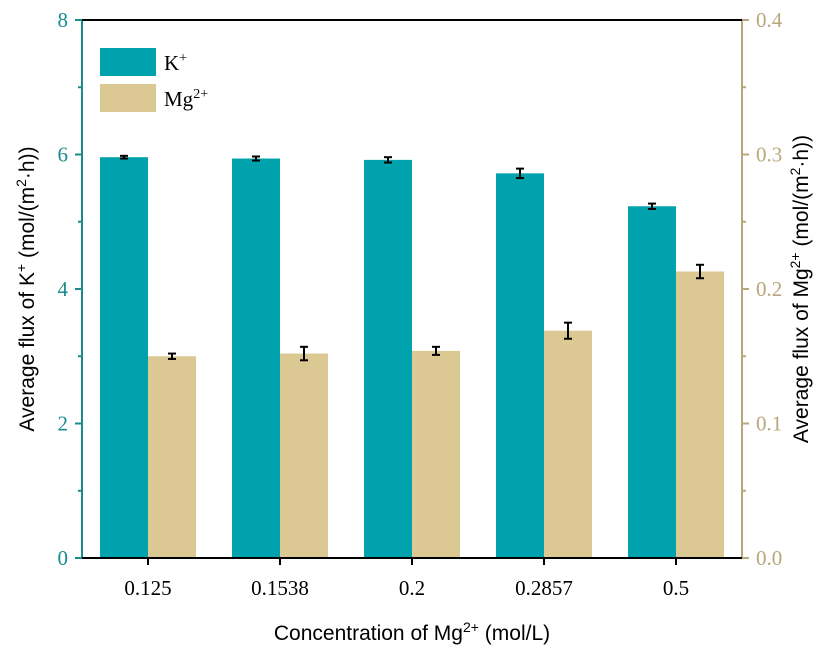  I want to click on x-tick-label: 0.5, so click(676, 588).